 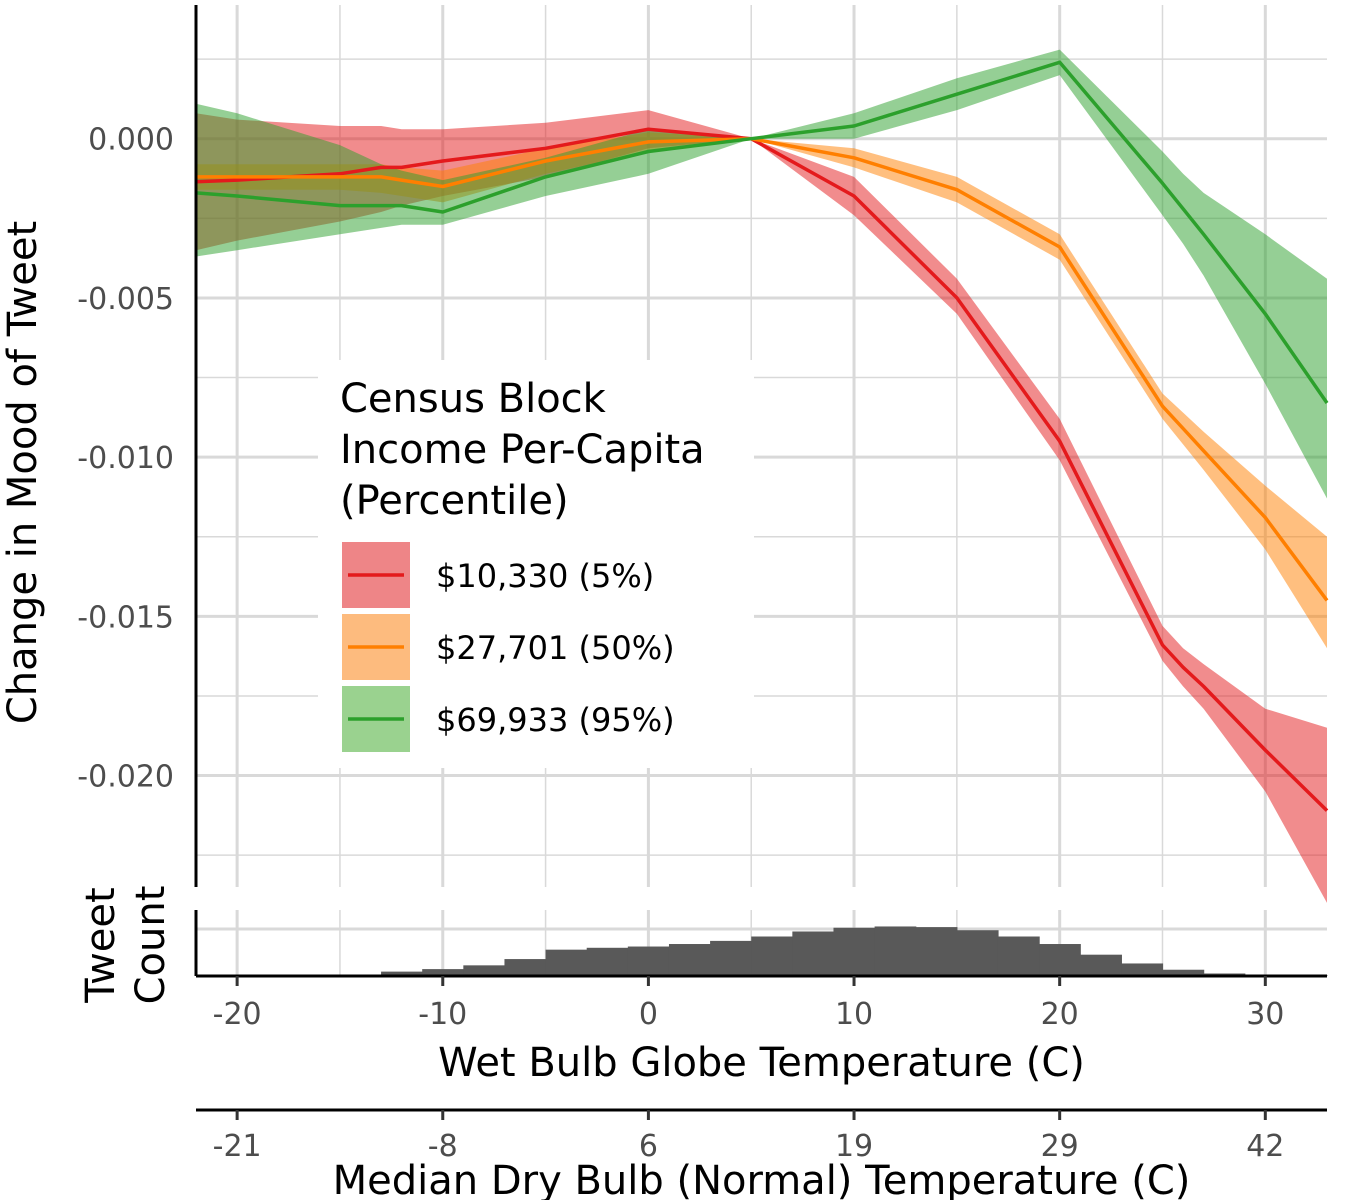 I want to click on secondary-x-tick-label: -21, so click(x=237, y=1146).